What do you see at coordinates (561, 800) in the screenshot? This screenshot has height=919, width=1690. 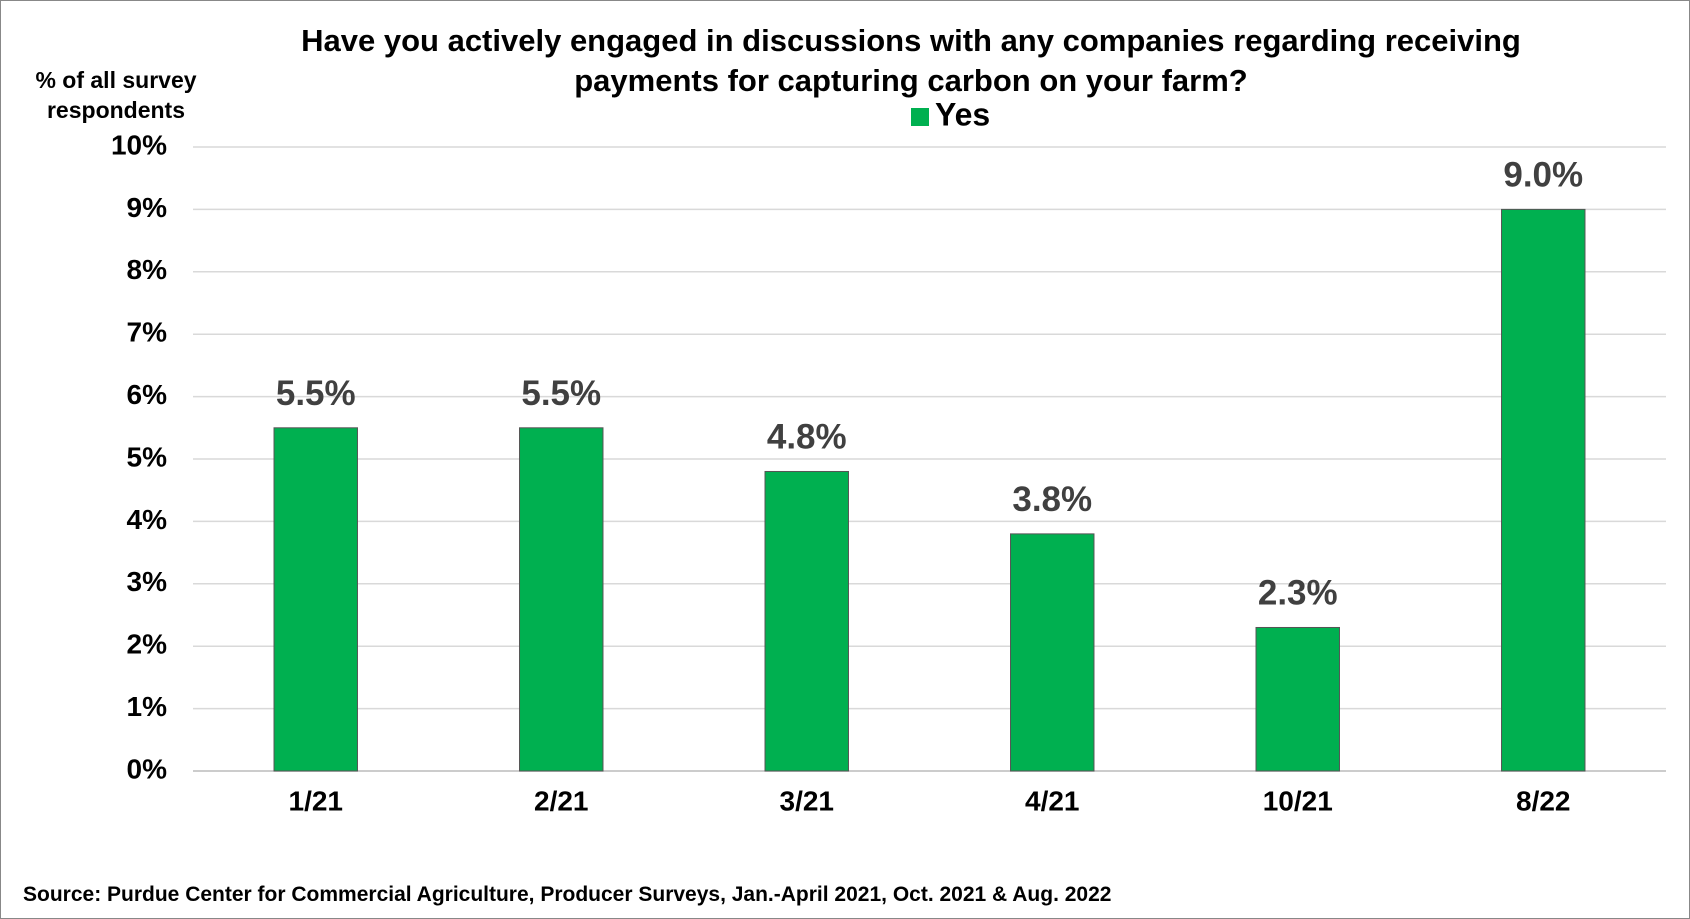 I see `x-tick-label: 2/21` at bounding box center [561, 800].